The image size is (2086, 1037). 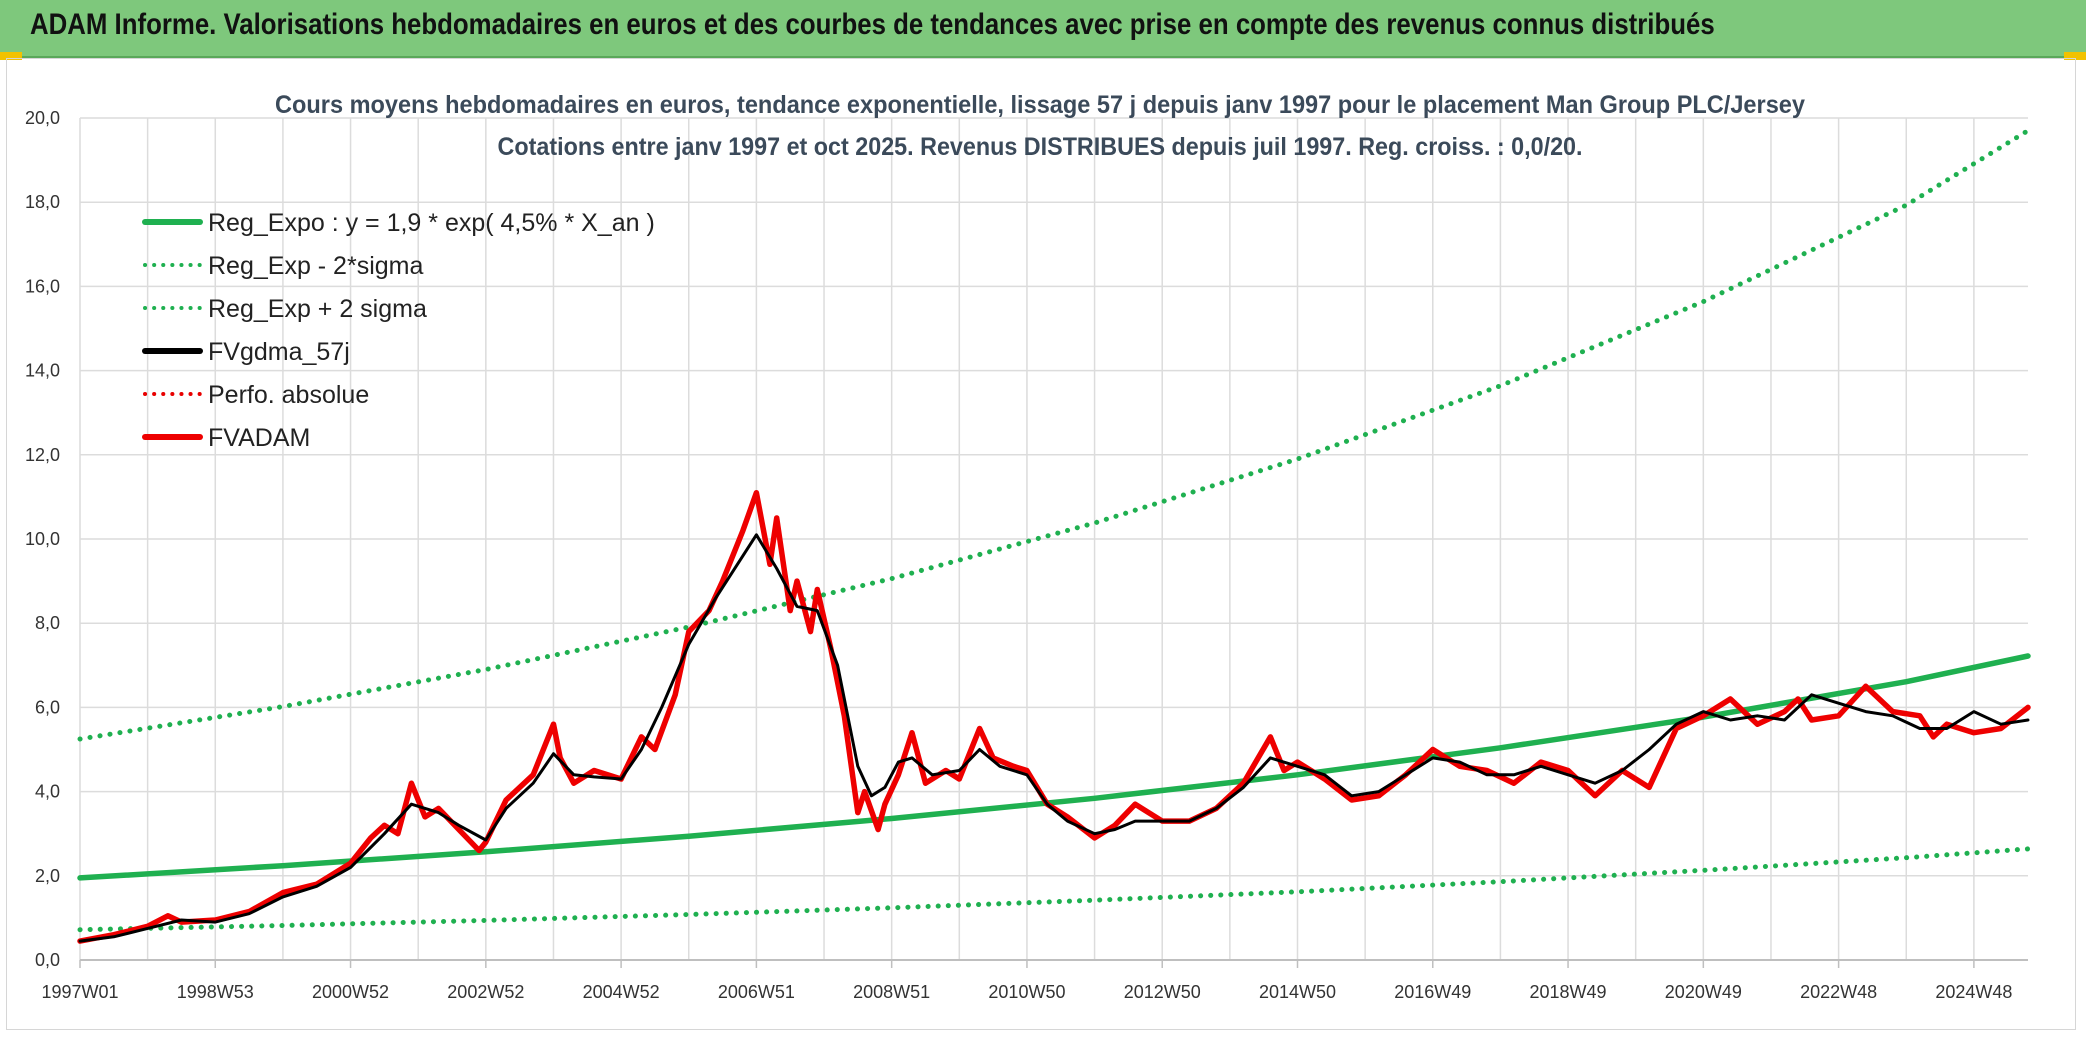 I want to click on x-tick-label: 1997W01, so click(x=79, y=992).